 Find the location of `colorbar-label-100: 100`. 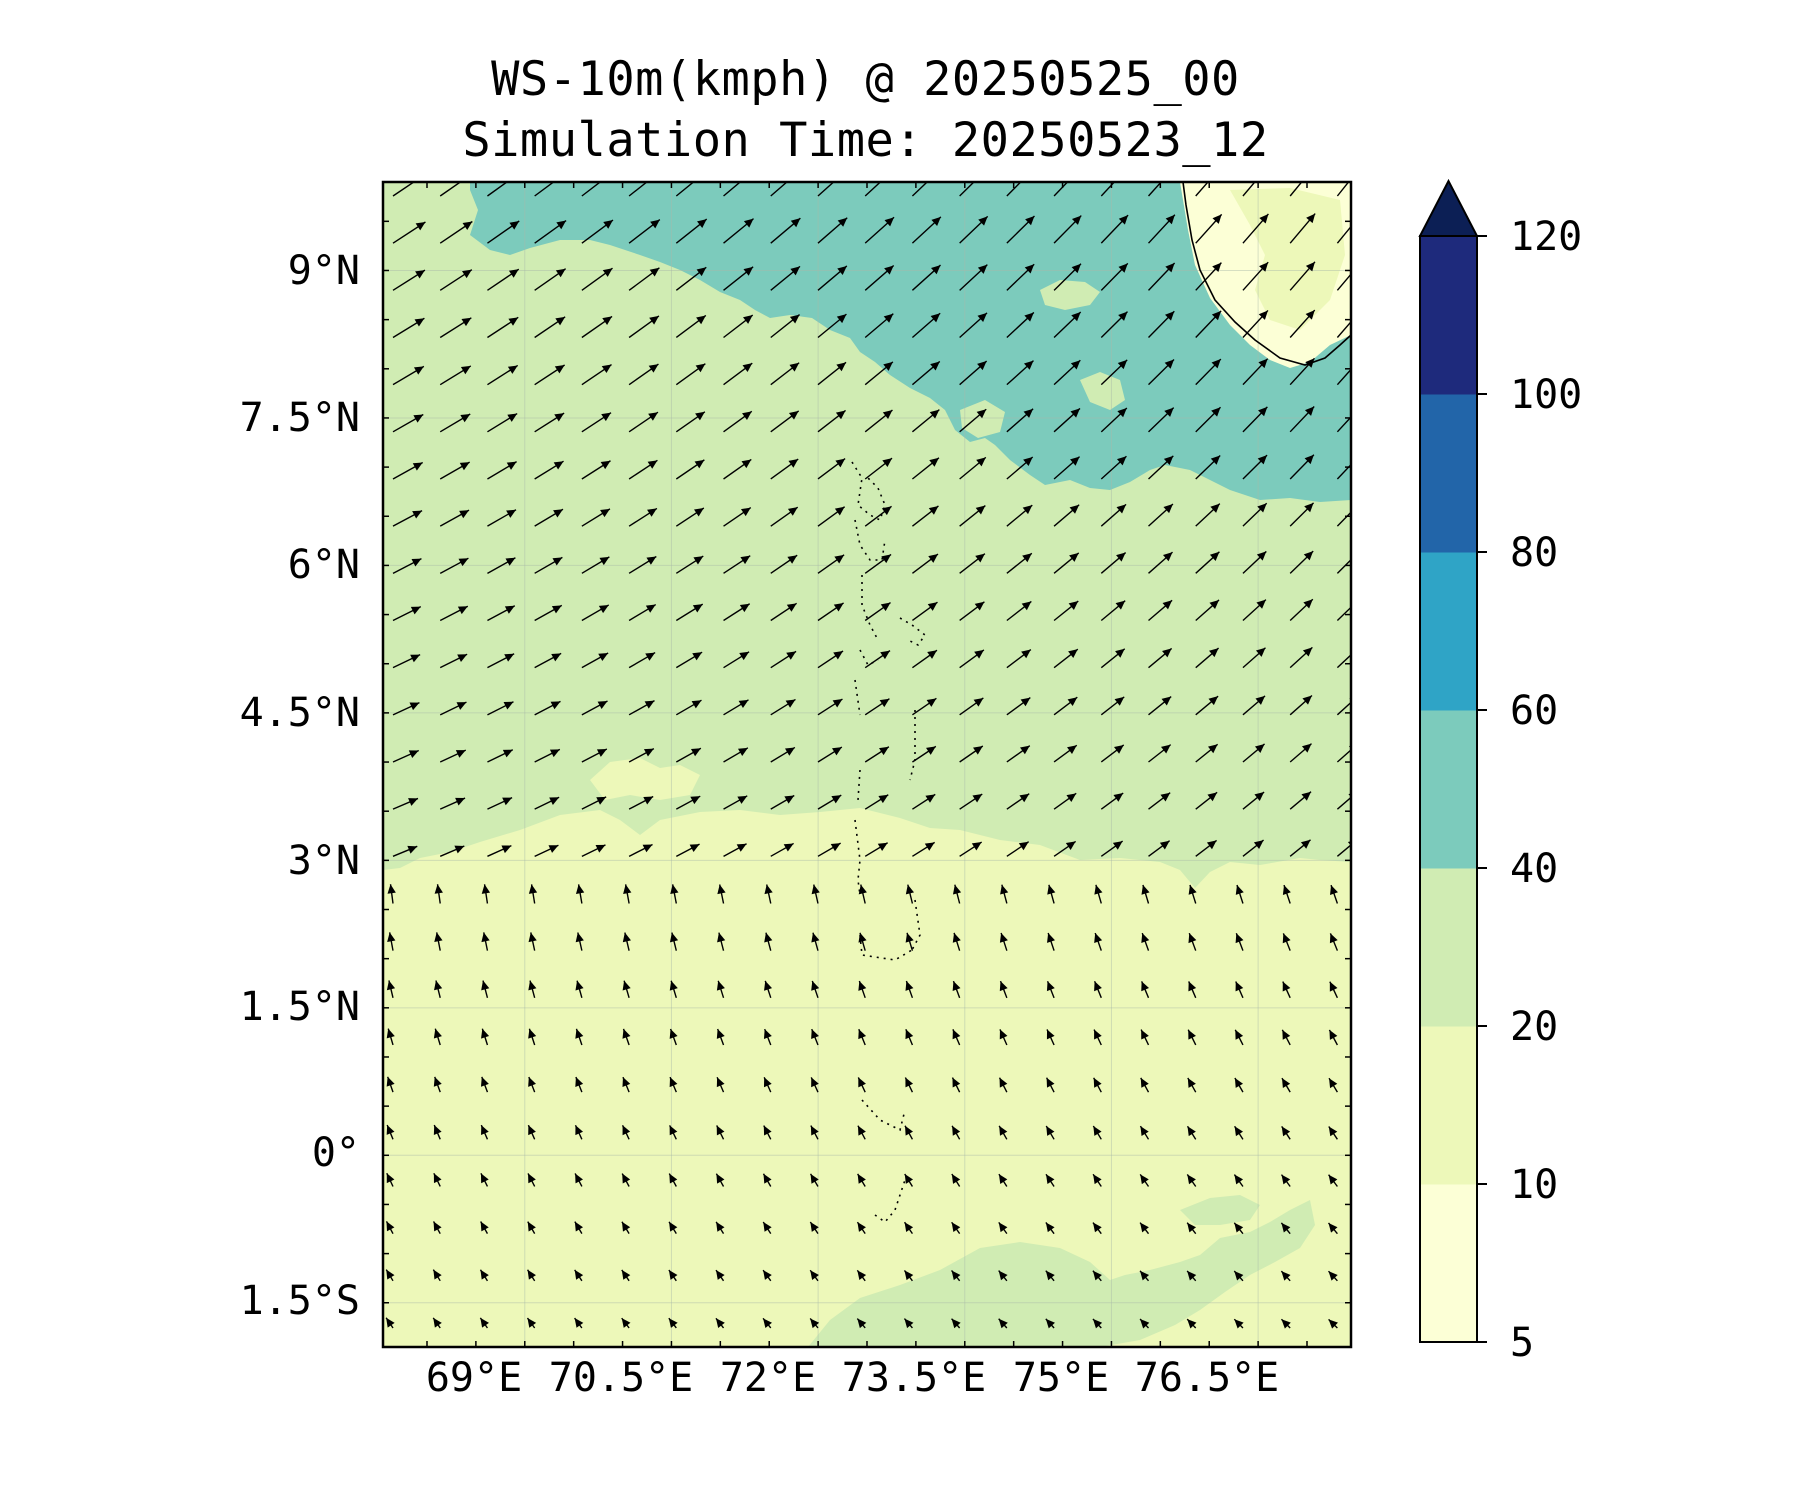

colorbar-label-100: 100 is located at coordinates (1546, 395).